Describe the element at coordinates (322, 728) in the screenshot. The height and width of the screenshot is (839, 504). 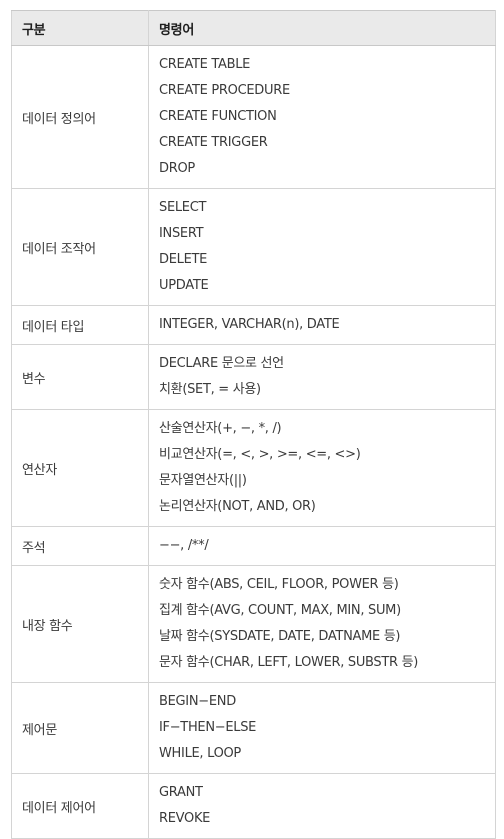
I see `commands-cell: BEGIN−END IF−THEN−ELSE WHILE, LOOP` at that location.